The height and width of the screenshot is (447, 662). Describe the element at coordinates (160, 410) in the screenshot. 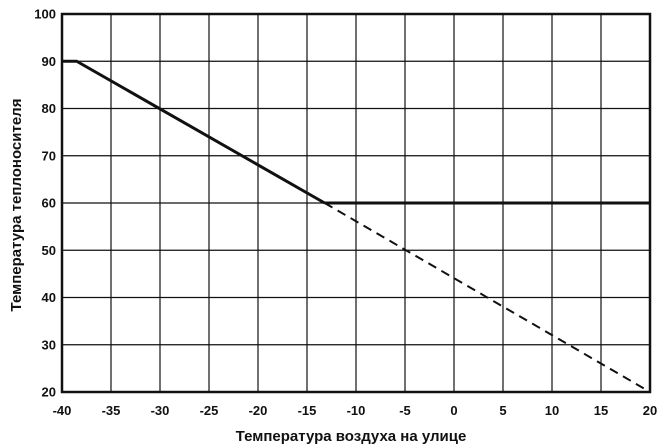

I see `x-tick-label: -30` at that location.